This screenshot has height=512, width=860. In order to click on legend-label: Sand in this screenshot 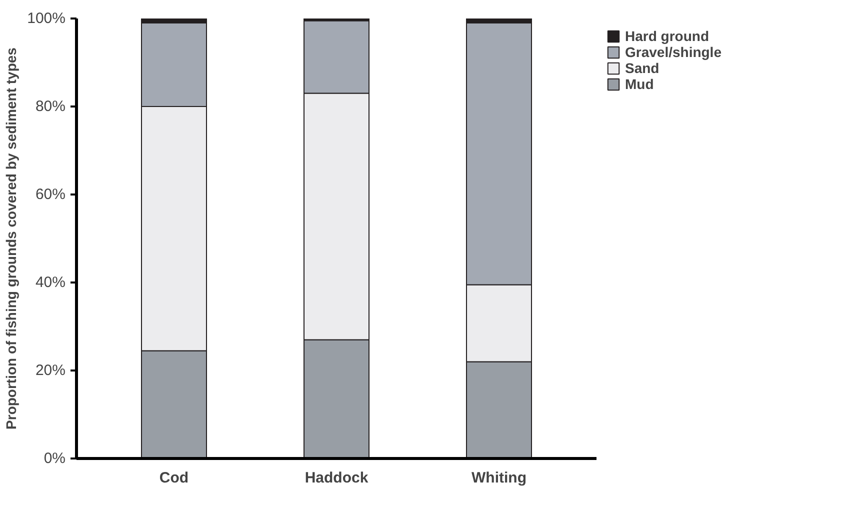, I will do `click(642, 68)`.